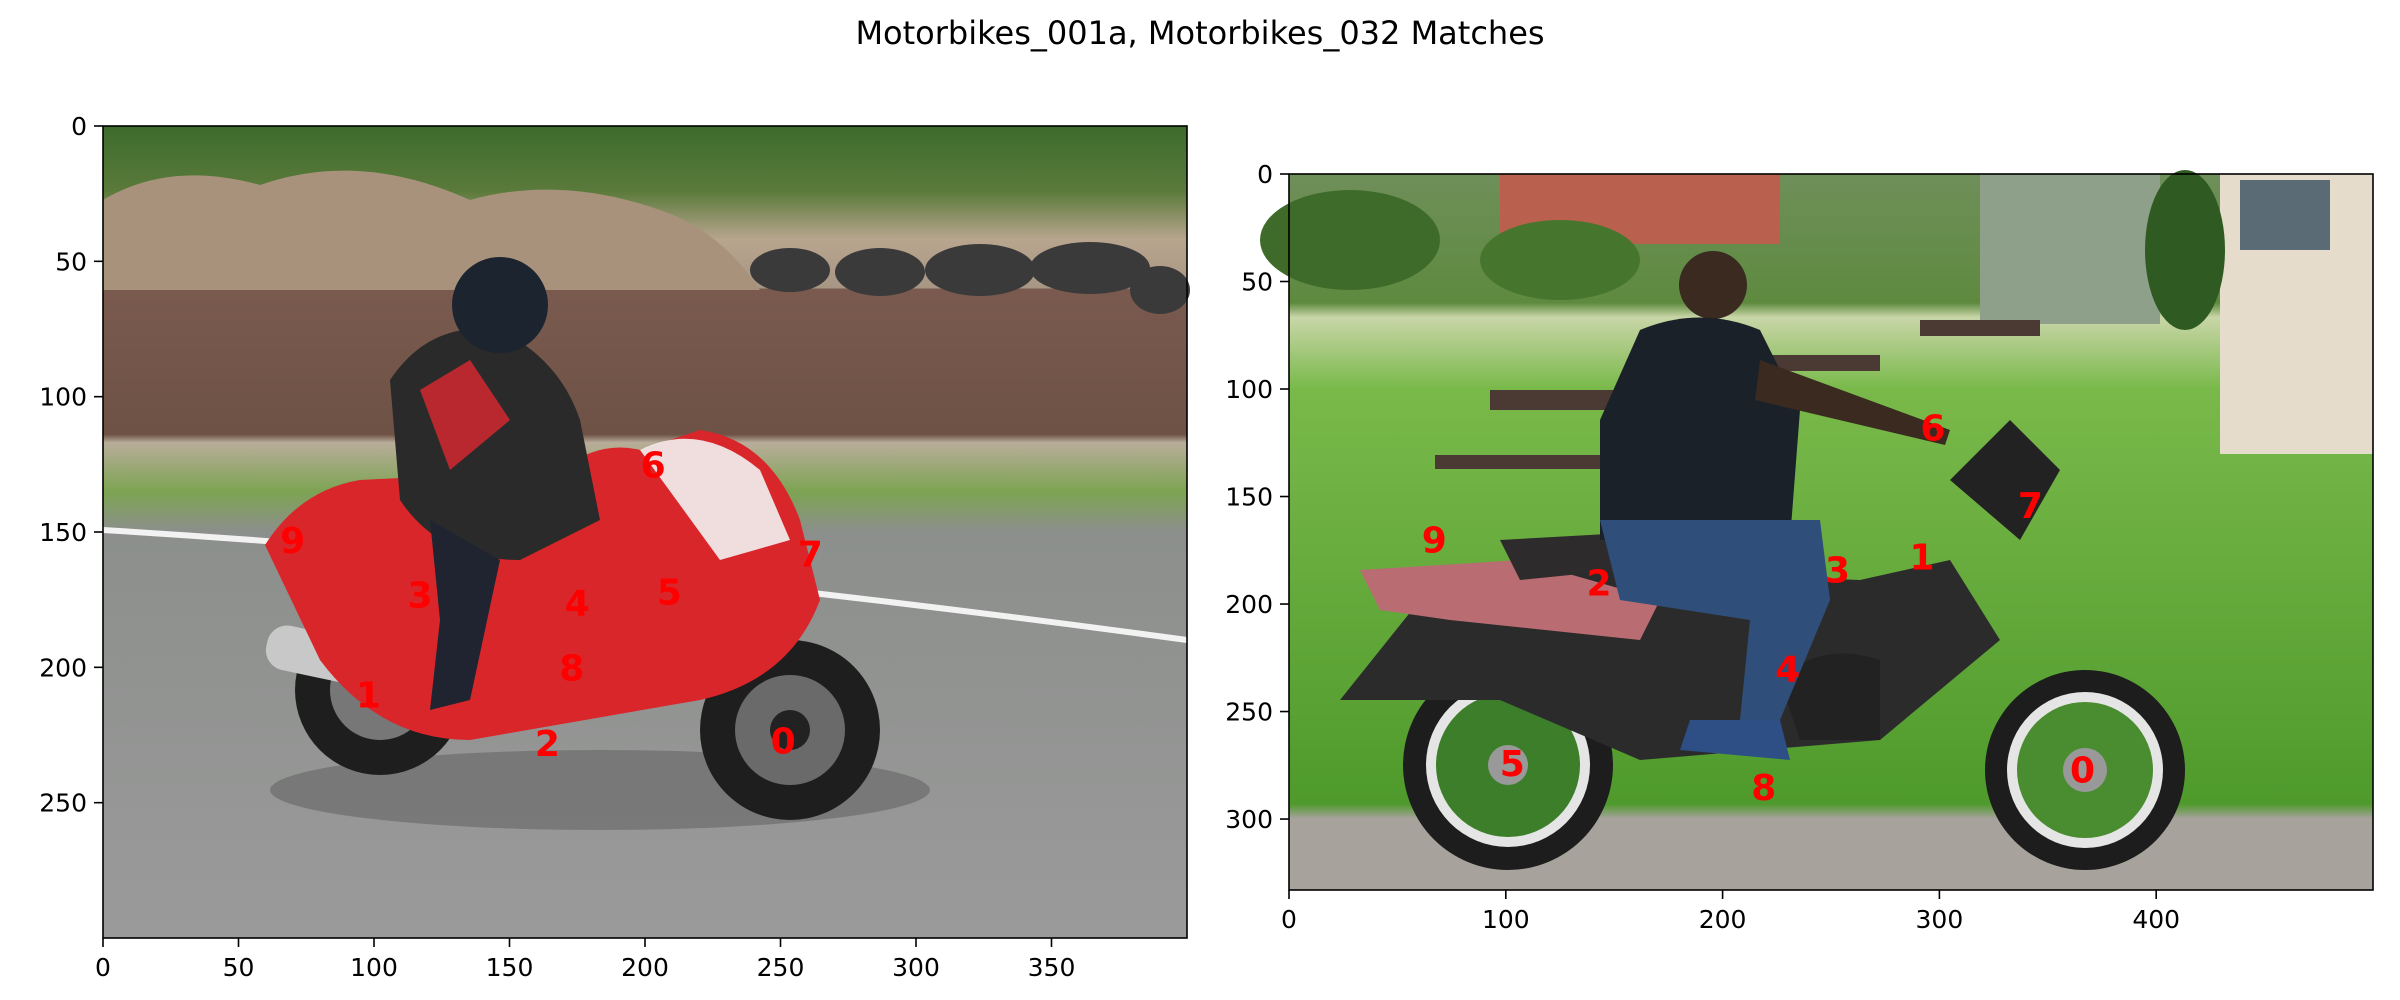 The image size is (2400, 1000). I want to click on right-match-point-2: 2, so click(1598, 584).